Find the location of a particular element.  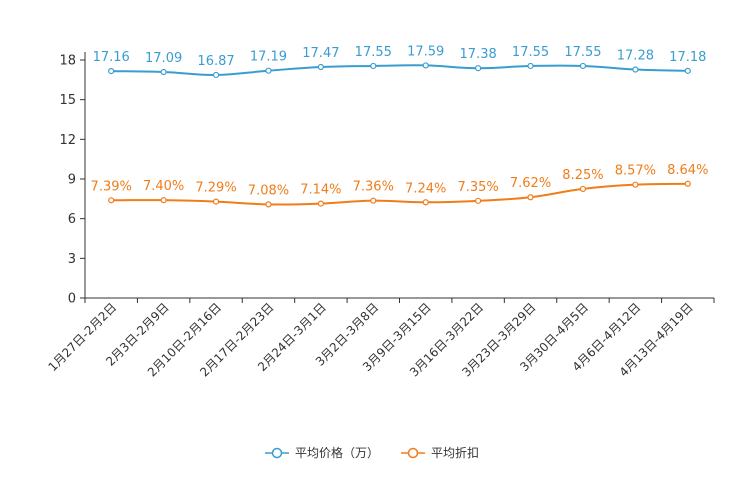

data-label: 17.59 is located at coordinates (425, 51).